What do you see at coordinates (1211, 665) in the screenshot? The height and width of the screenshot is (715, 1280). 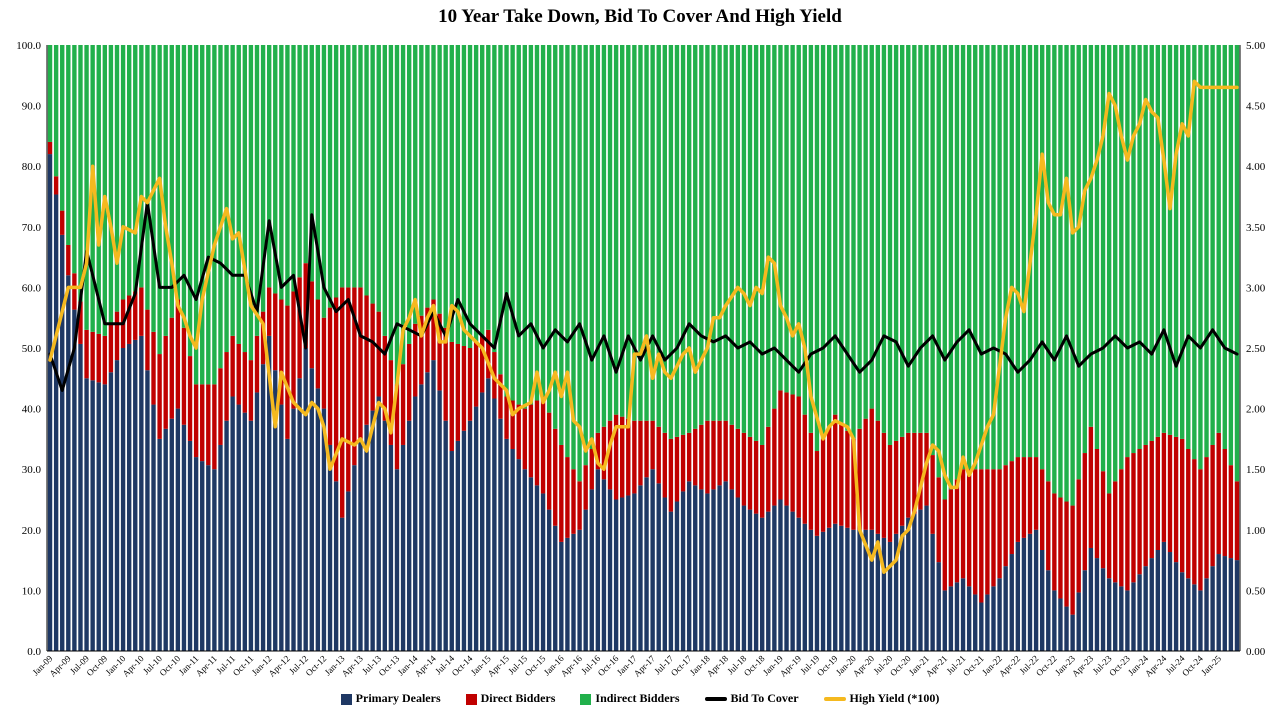 I see `x-tick-label: Jan-25` at bounding box center [1211, 665].